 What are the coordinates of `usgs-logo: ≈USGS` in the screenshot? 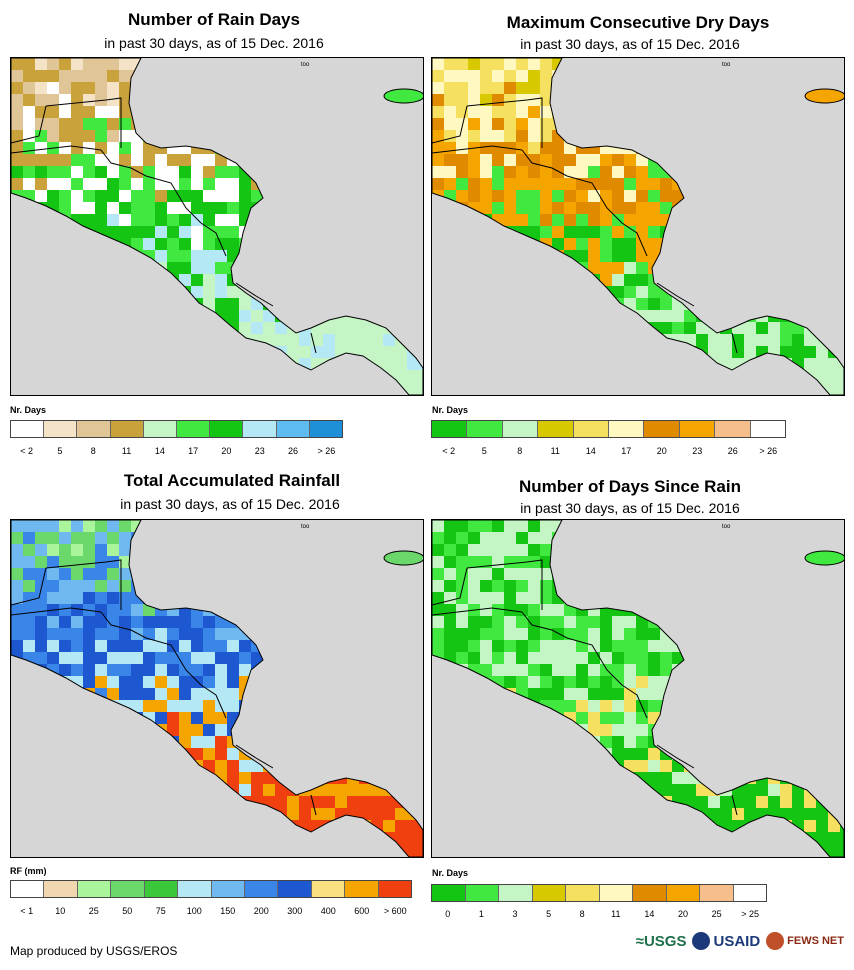 It's located at (661, 941).